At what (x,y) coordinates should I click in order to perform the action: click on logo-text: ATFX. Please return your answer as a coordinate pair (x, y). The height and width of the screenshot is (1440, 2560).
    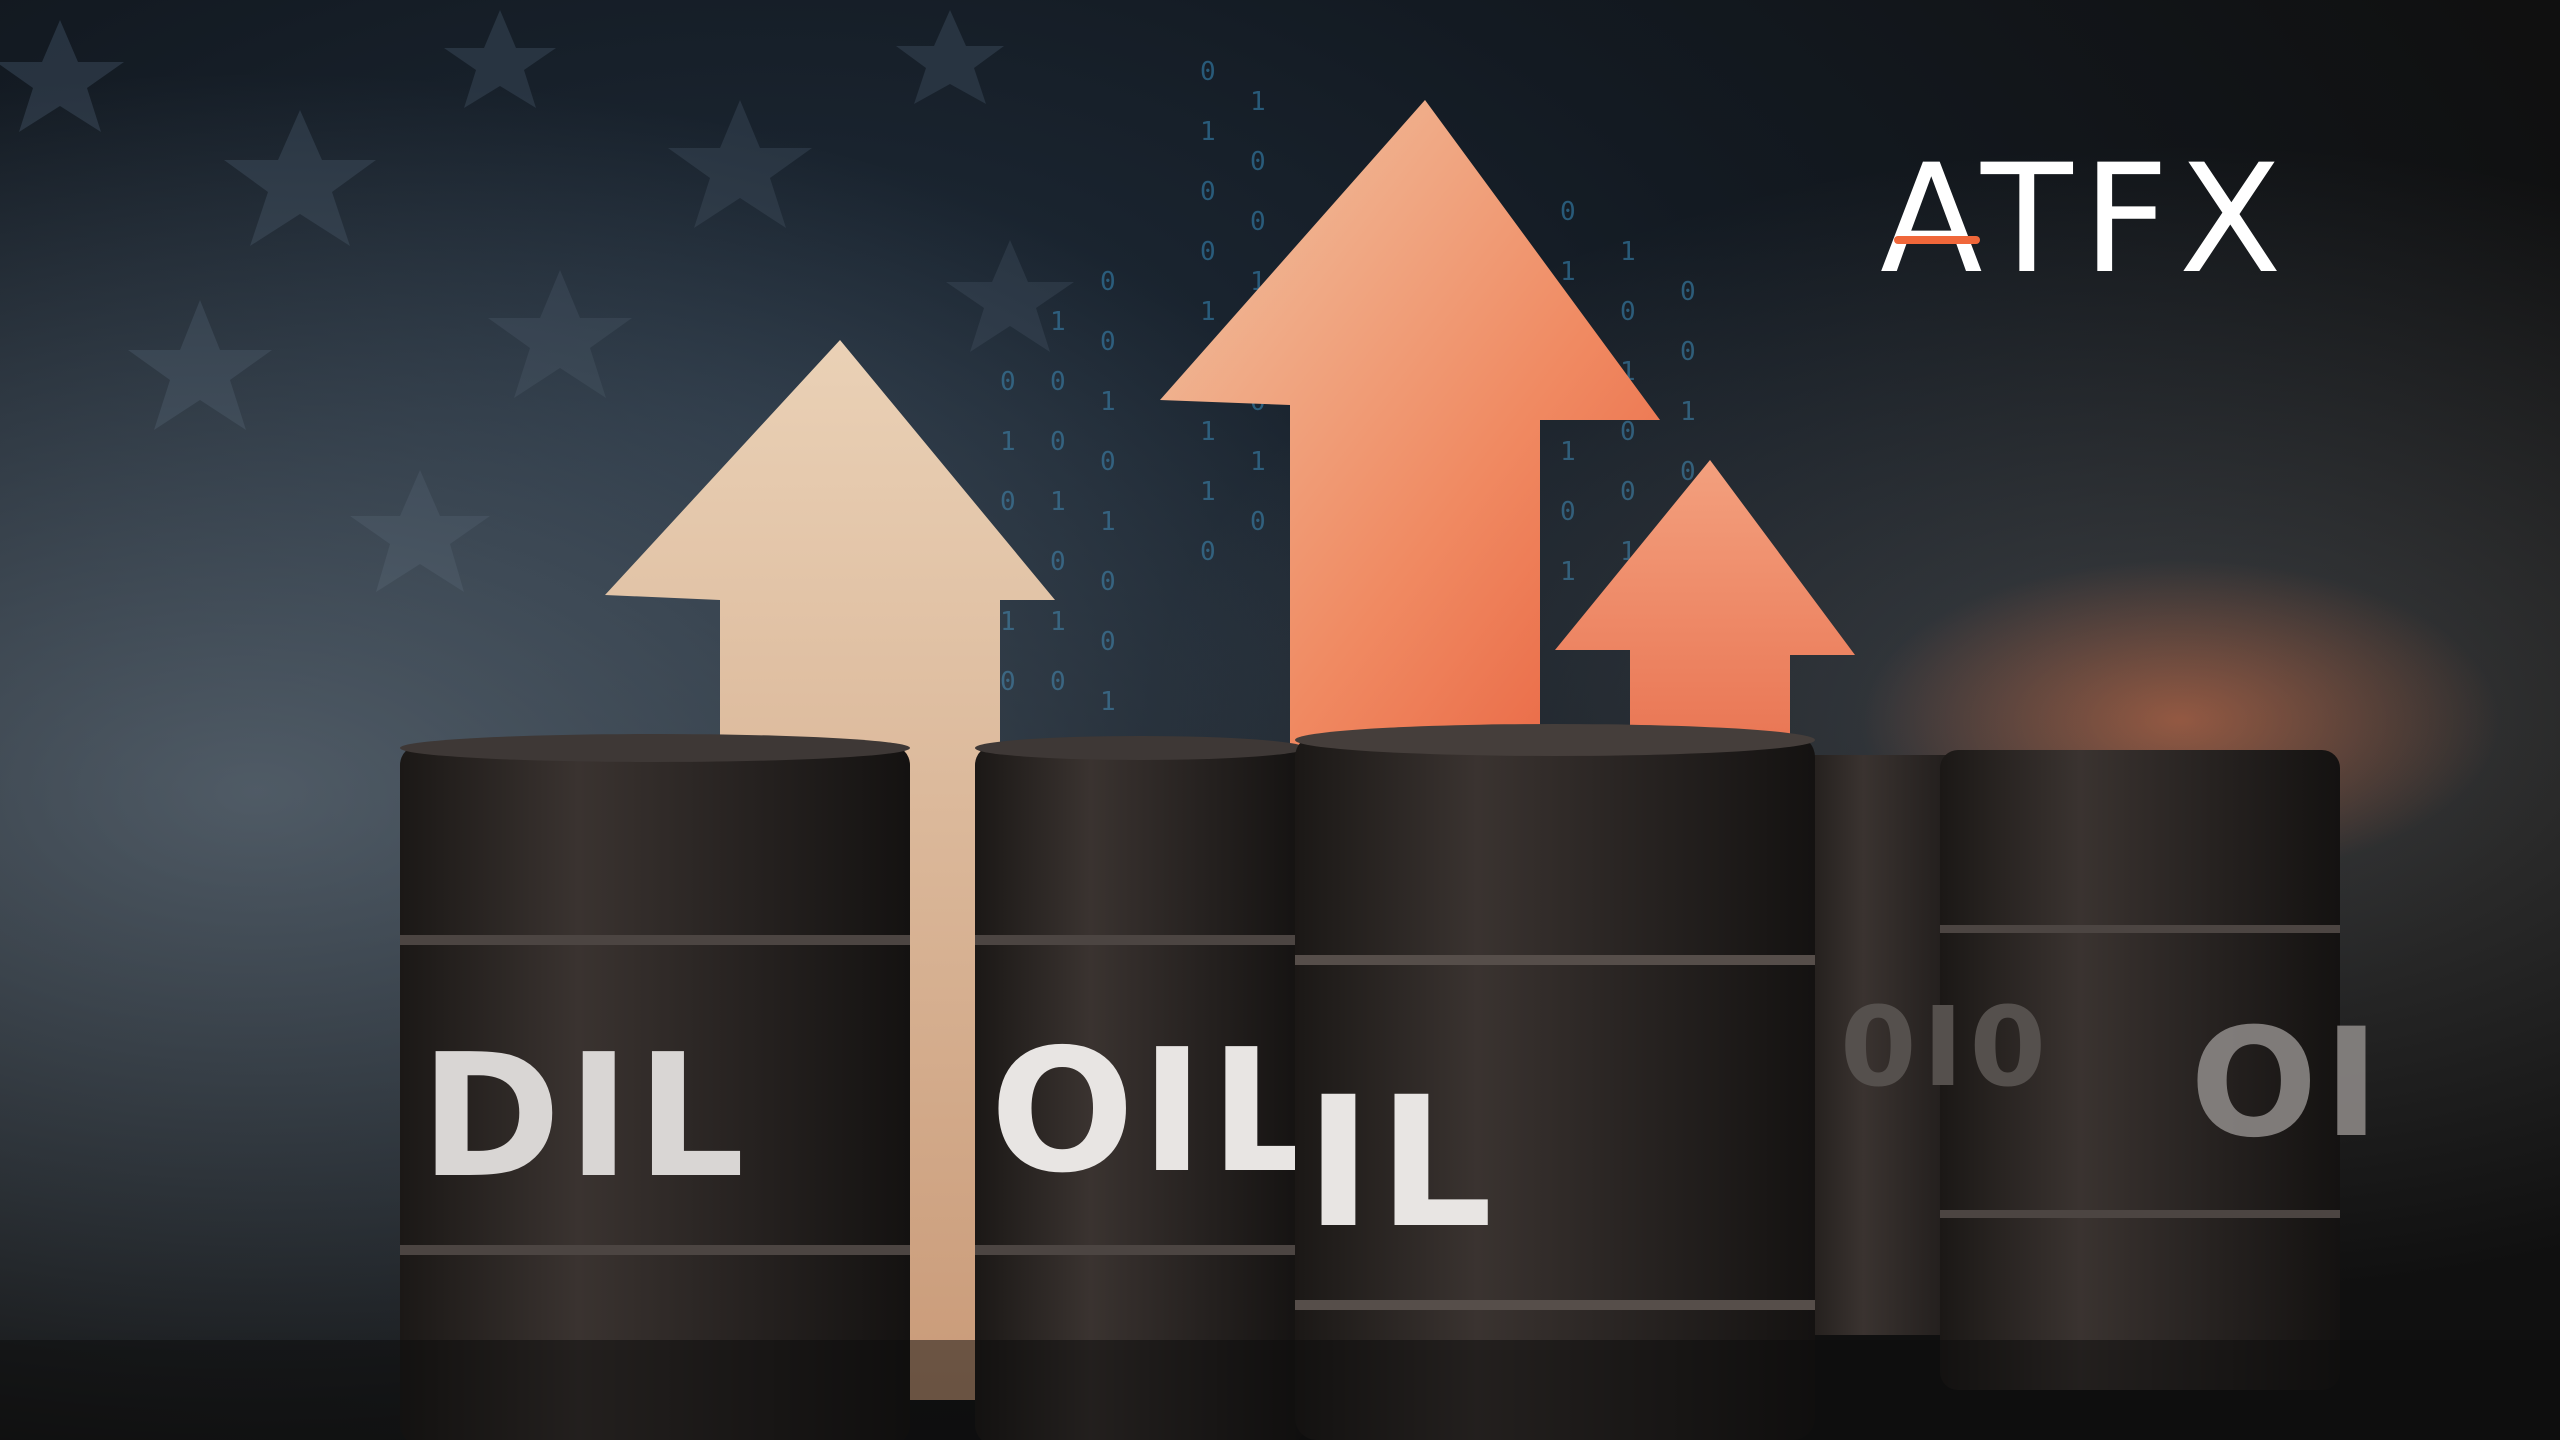
    Looking at the image, I should click on (2086, 220).